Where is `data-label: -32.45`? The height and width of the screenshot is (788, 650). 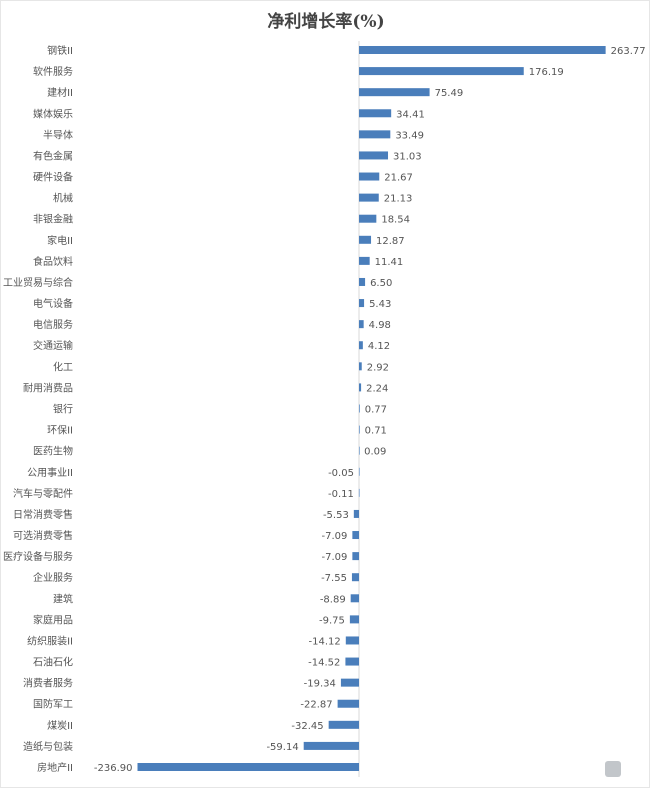
data-label: -32.45 is located at coordinates (307, 726).